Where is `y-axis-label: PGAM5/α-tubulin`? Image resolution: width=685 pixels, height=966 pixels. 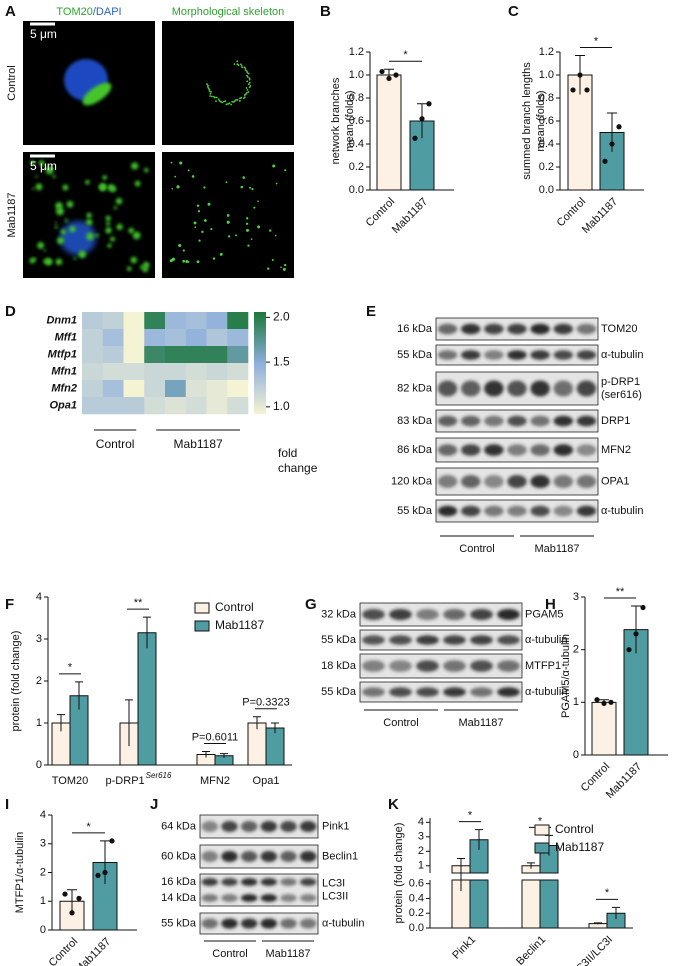 y-axis-label: PGAM5/α-tubulin is located at coordinates (566, 676).